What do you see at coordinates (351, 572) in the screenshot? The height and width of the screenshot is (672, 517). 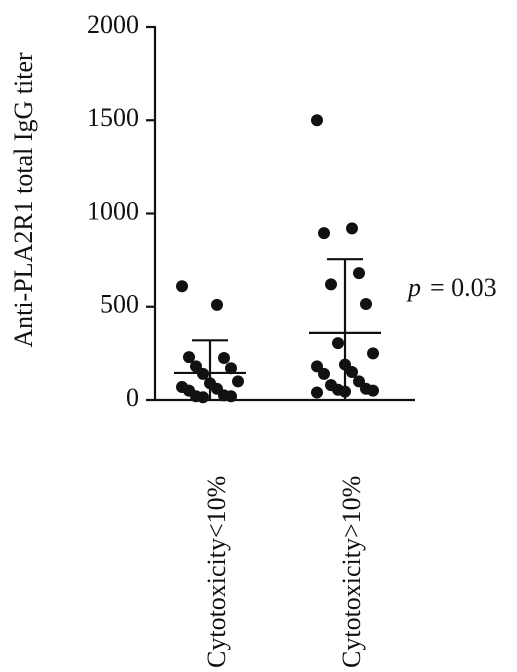 I see `x-tick-label: Cytotoxicity>10%` at bounding box center [351, 572].